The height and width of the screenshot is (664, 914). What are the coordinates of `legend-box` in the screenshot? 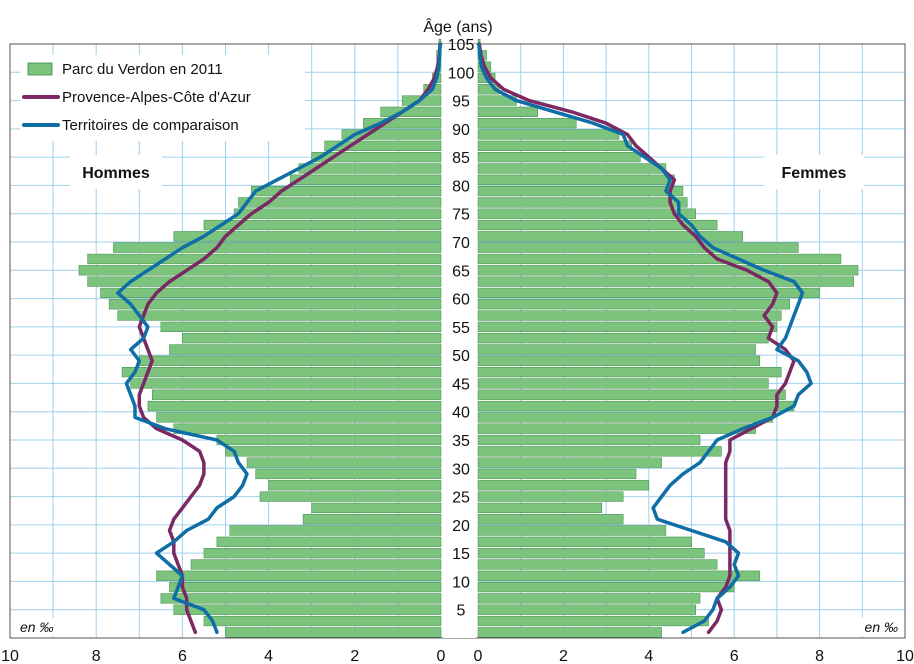 It's located at (162, 98).